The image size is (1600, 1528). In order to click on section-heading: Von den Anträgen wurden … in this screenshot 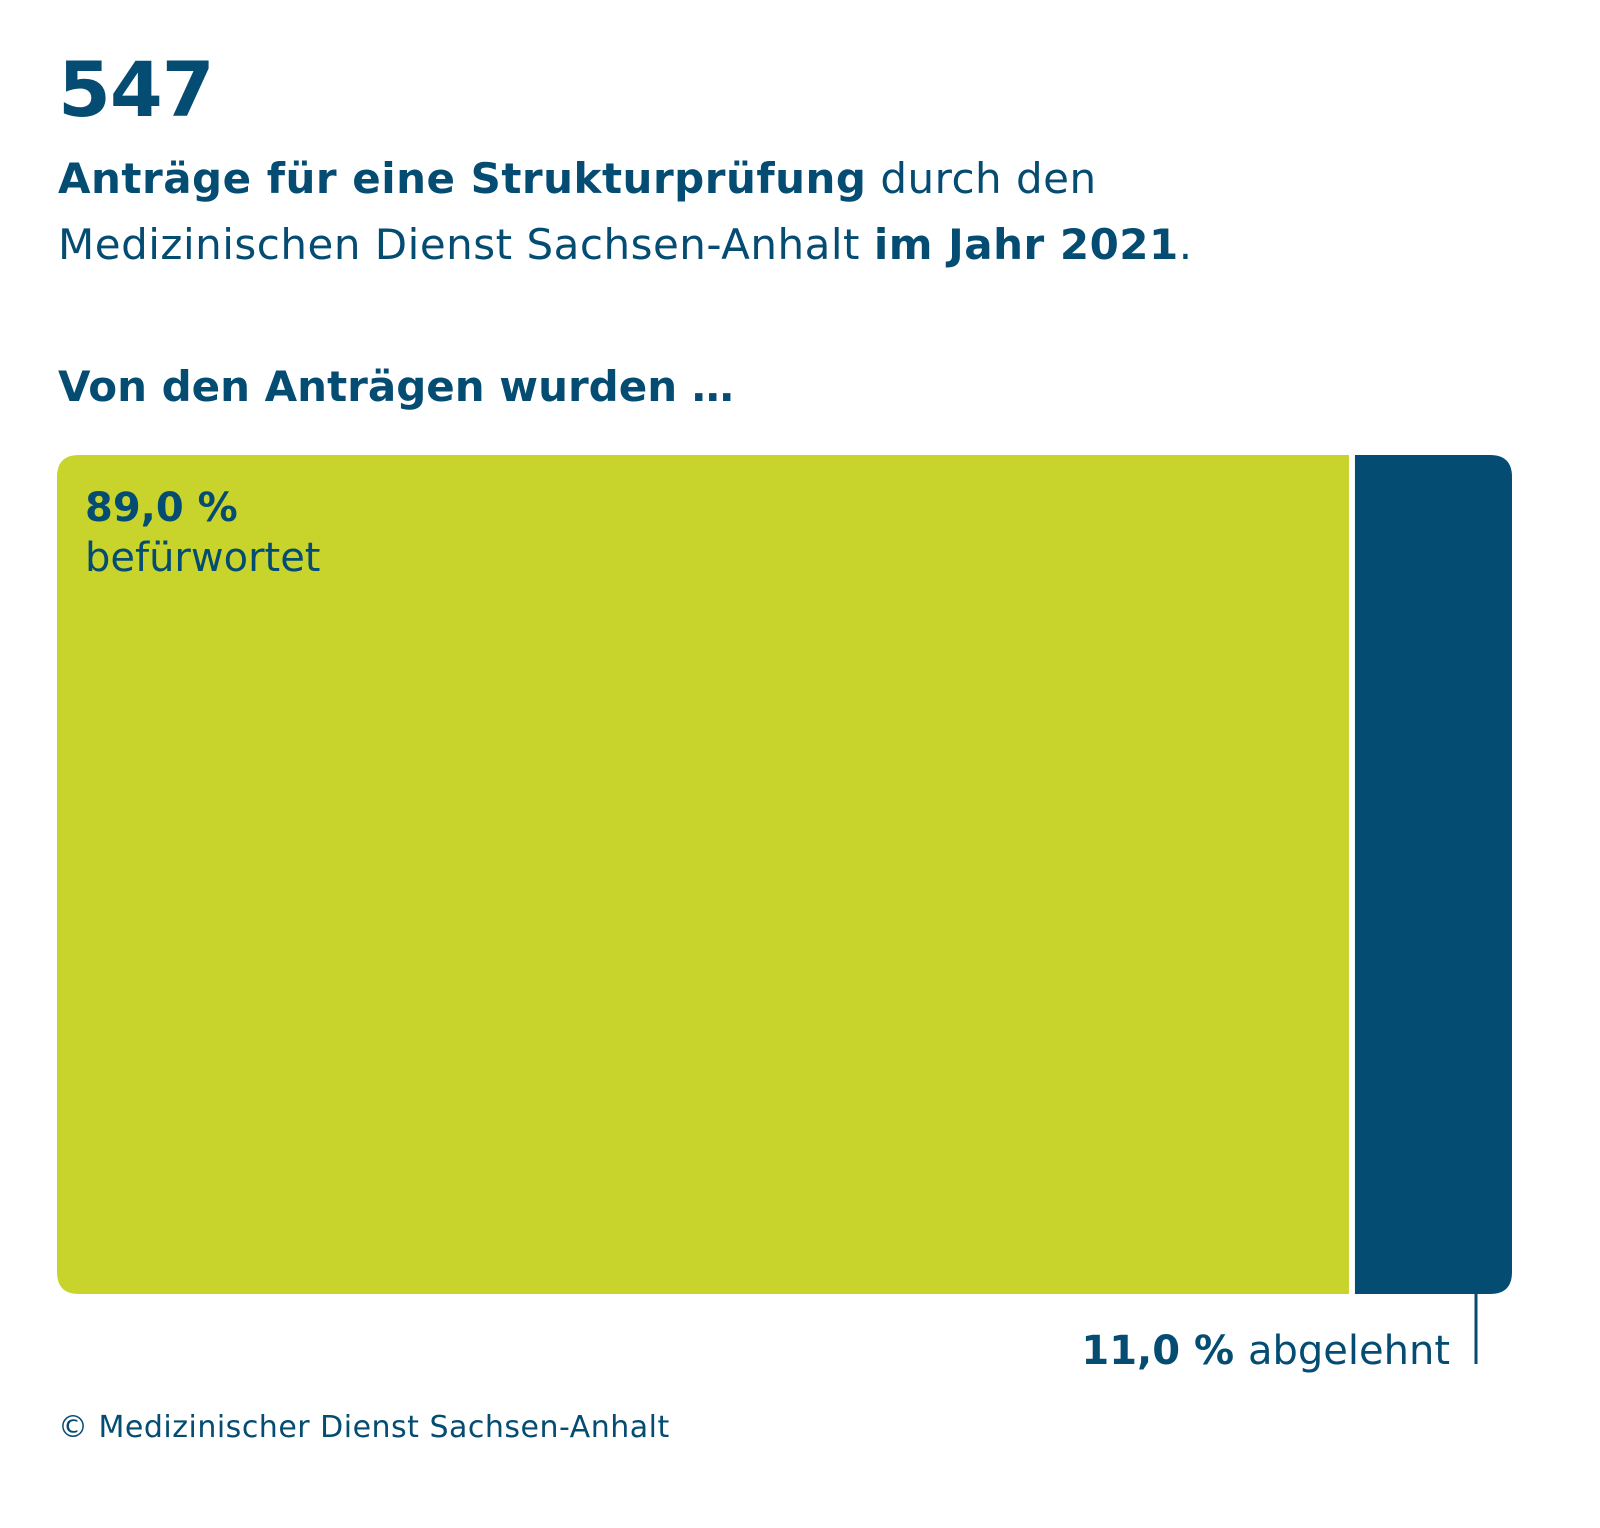, I will do `click(396, 386)`.